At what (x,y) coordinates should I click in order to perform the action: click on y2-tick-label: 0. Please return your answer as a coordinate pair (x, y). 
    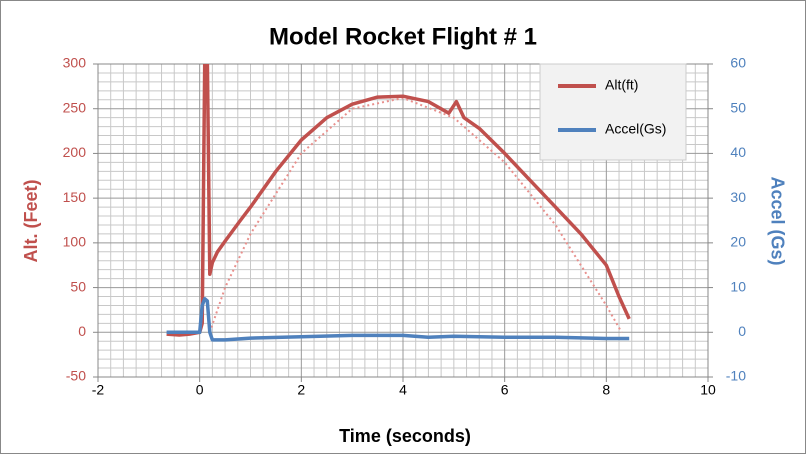
    Looking at the image, I should click on (742, 331).